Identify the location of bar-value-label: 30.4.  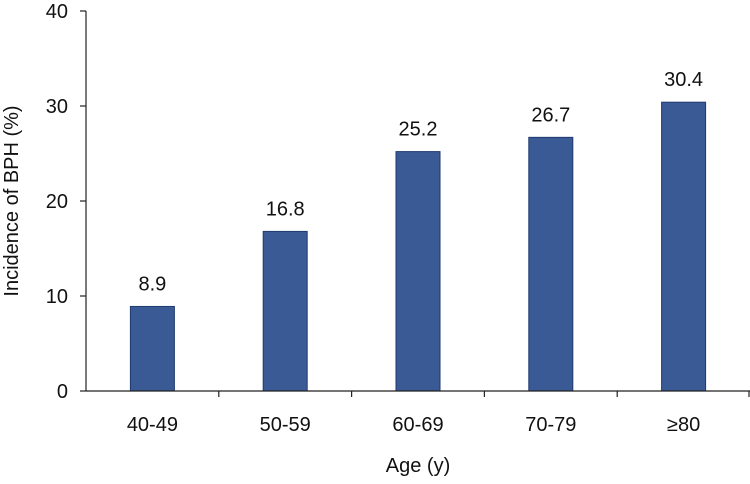
(683, 80).